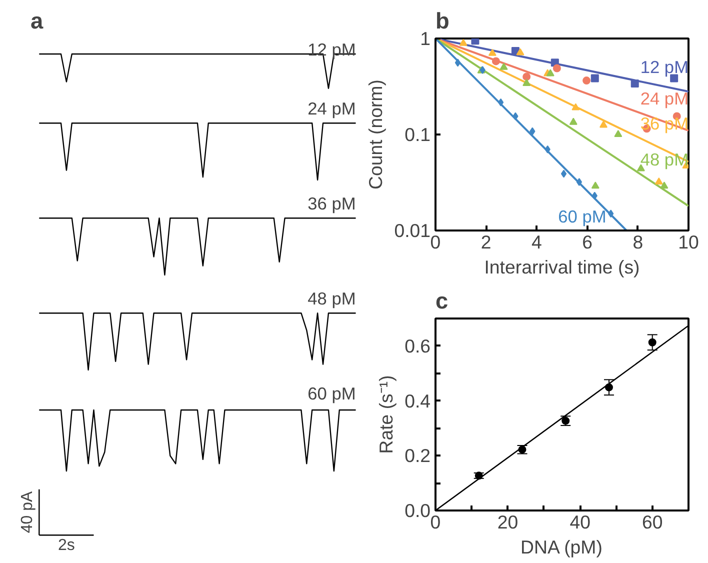  Describe the element at coordinates (386, 414) in the screenshot. I see `y-axis-title: Rate (s⁻¹)` at that location.